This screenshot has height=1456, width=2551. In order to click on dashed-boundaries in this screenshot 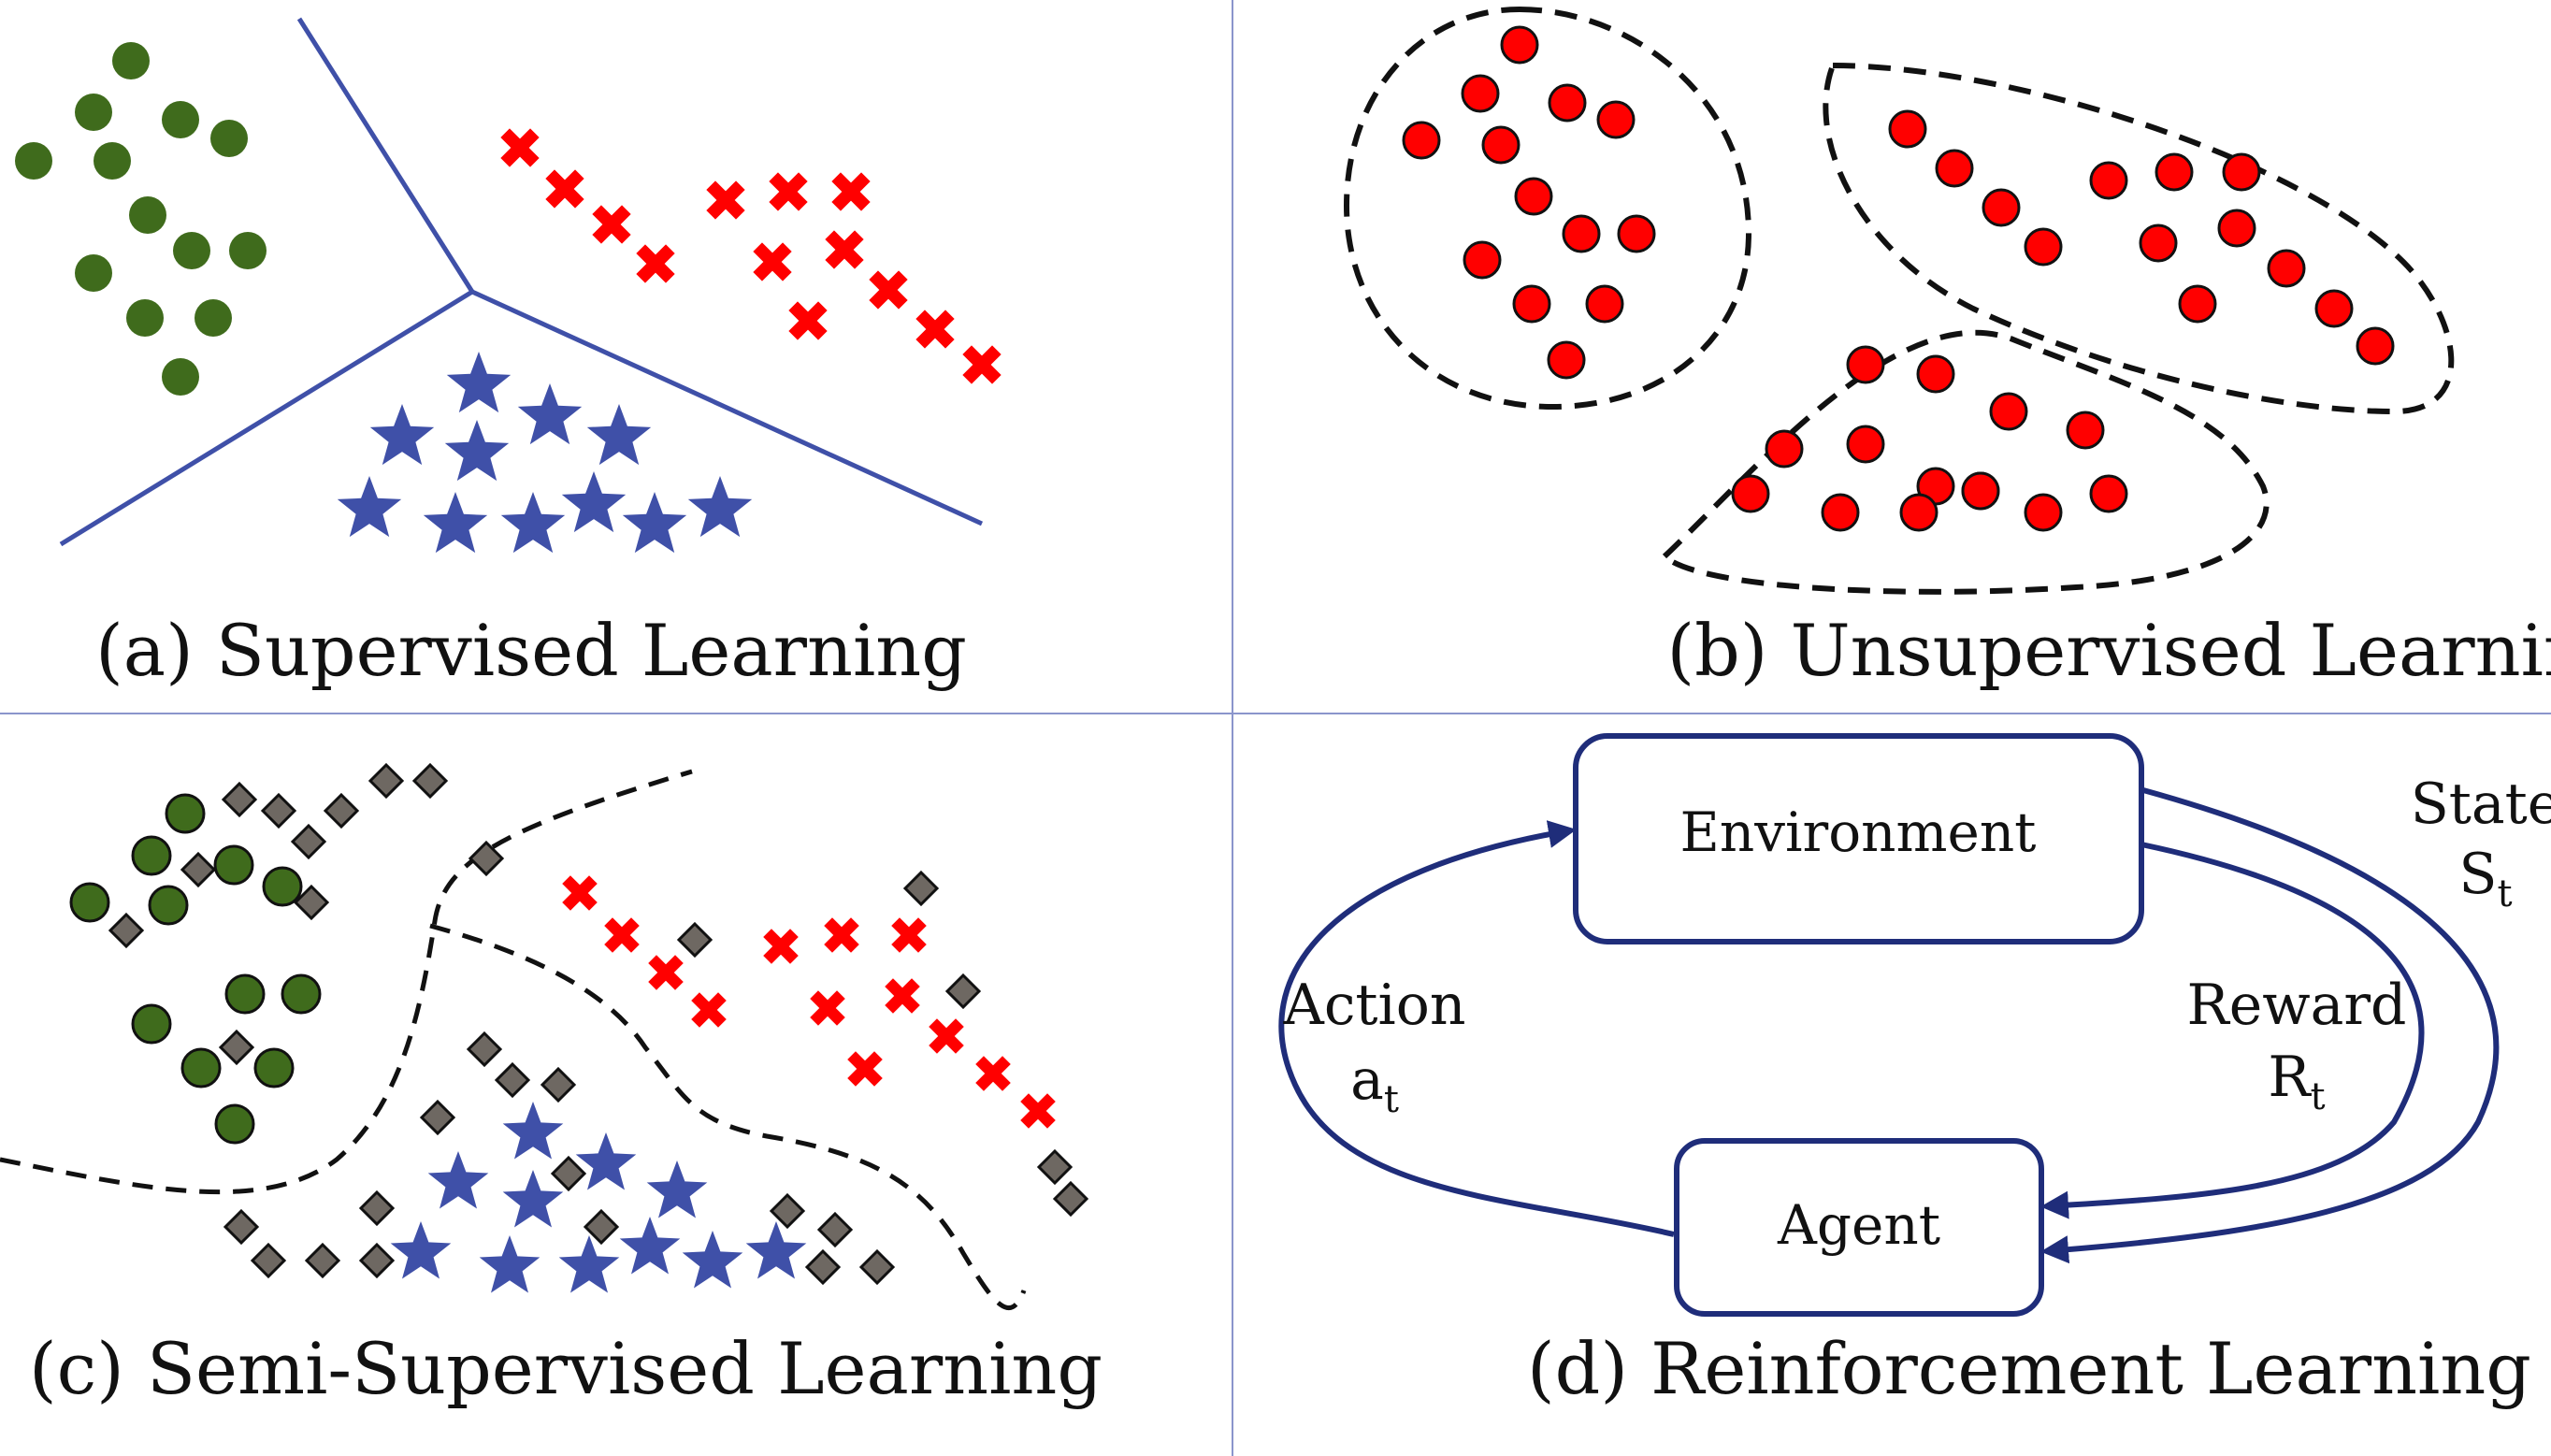, I will do `click(513, 1039)`.